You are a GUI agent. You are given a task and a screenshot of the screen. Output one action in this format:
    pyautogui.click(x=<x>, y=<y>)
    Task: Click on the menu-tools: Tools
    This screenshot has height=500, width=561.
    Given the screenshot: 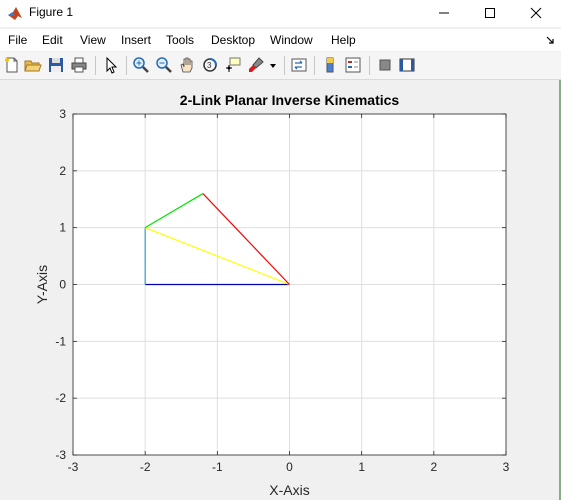 What is the action you would take?
    pyautogui.click(x=180, y=40)
    